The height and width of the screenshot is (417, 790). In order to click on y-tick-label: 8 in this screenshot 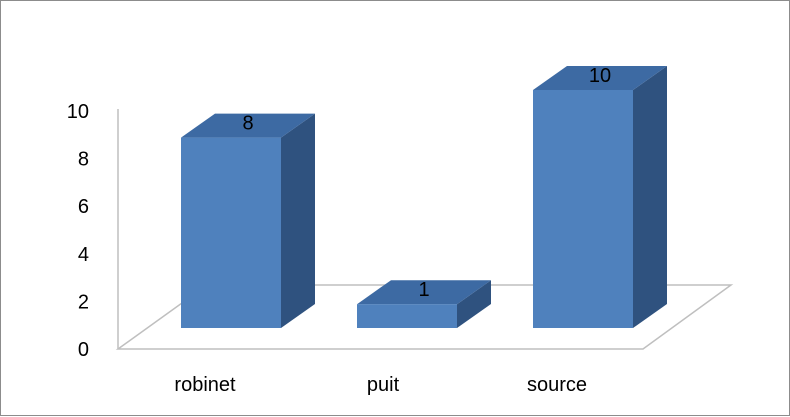, I will do `click(83, 160)`.